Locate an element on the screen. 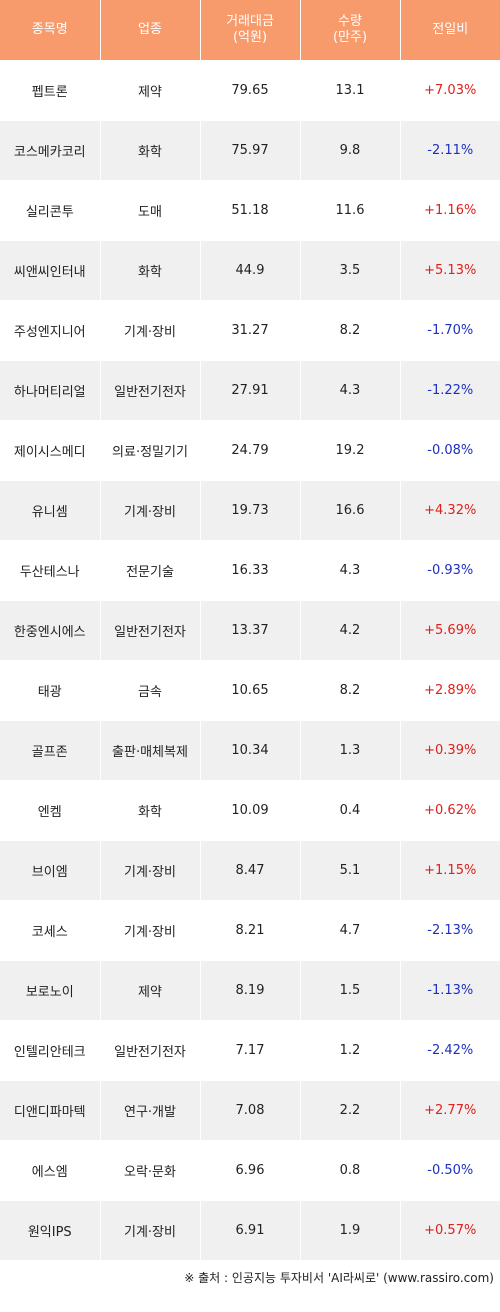  cell-amount: 10.34 is located at coordinates (250, 750).